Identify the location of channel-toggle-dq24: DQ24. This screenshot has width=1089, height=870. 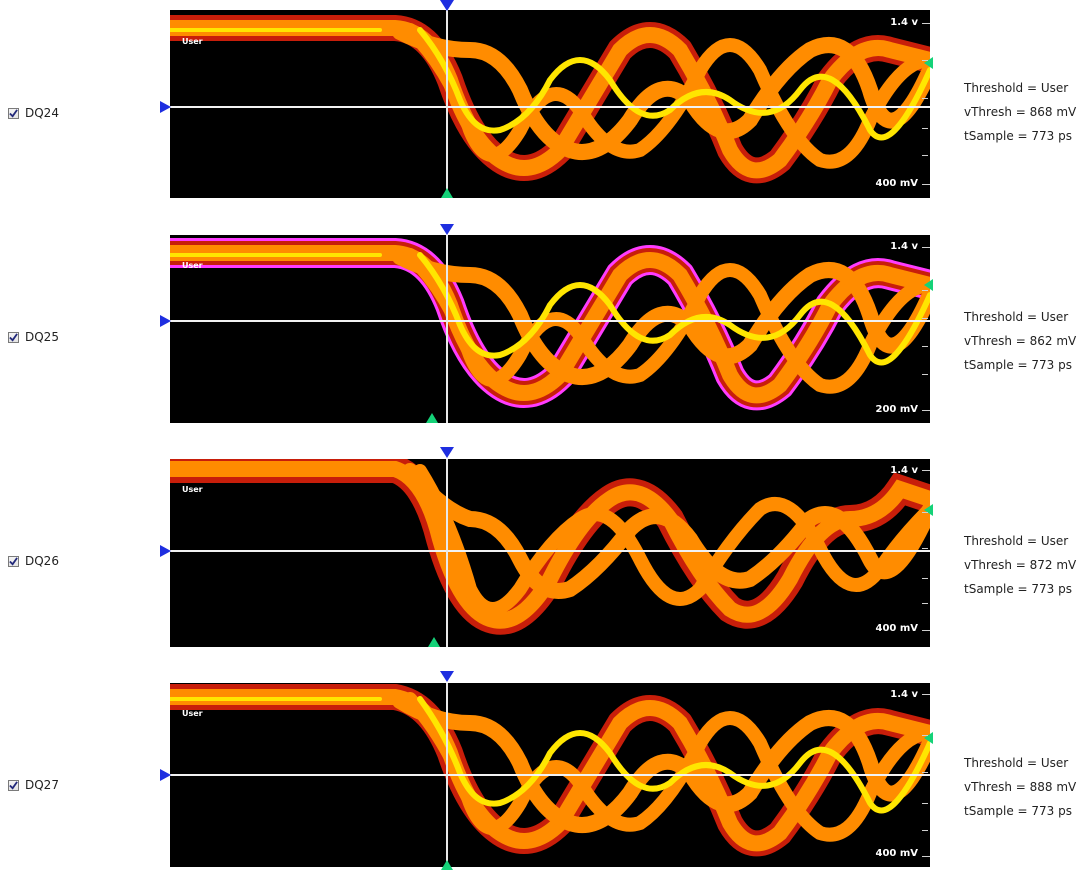
(33, 113).